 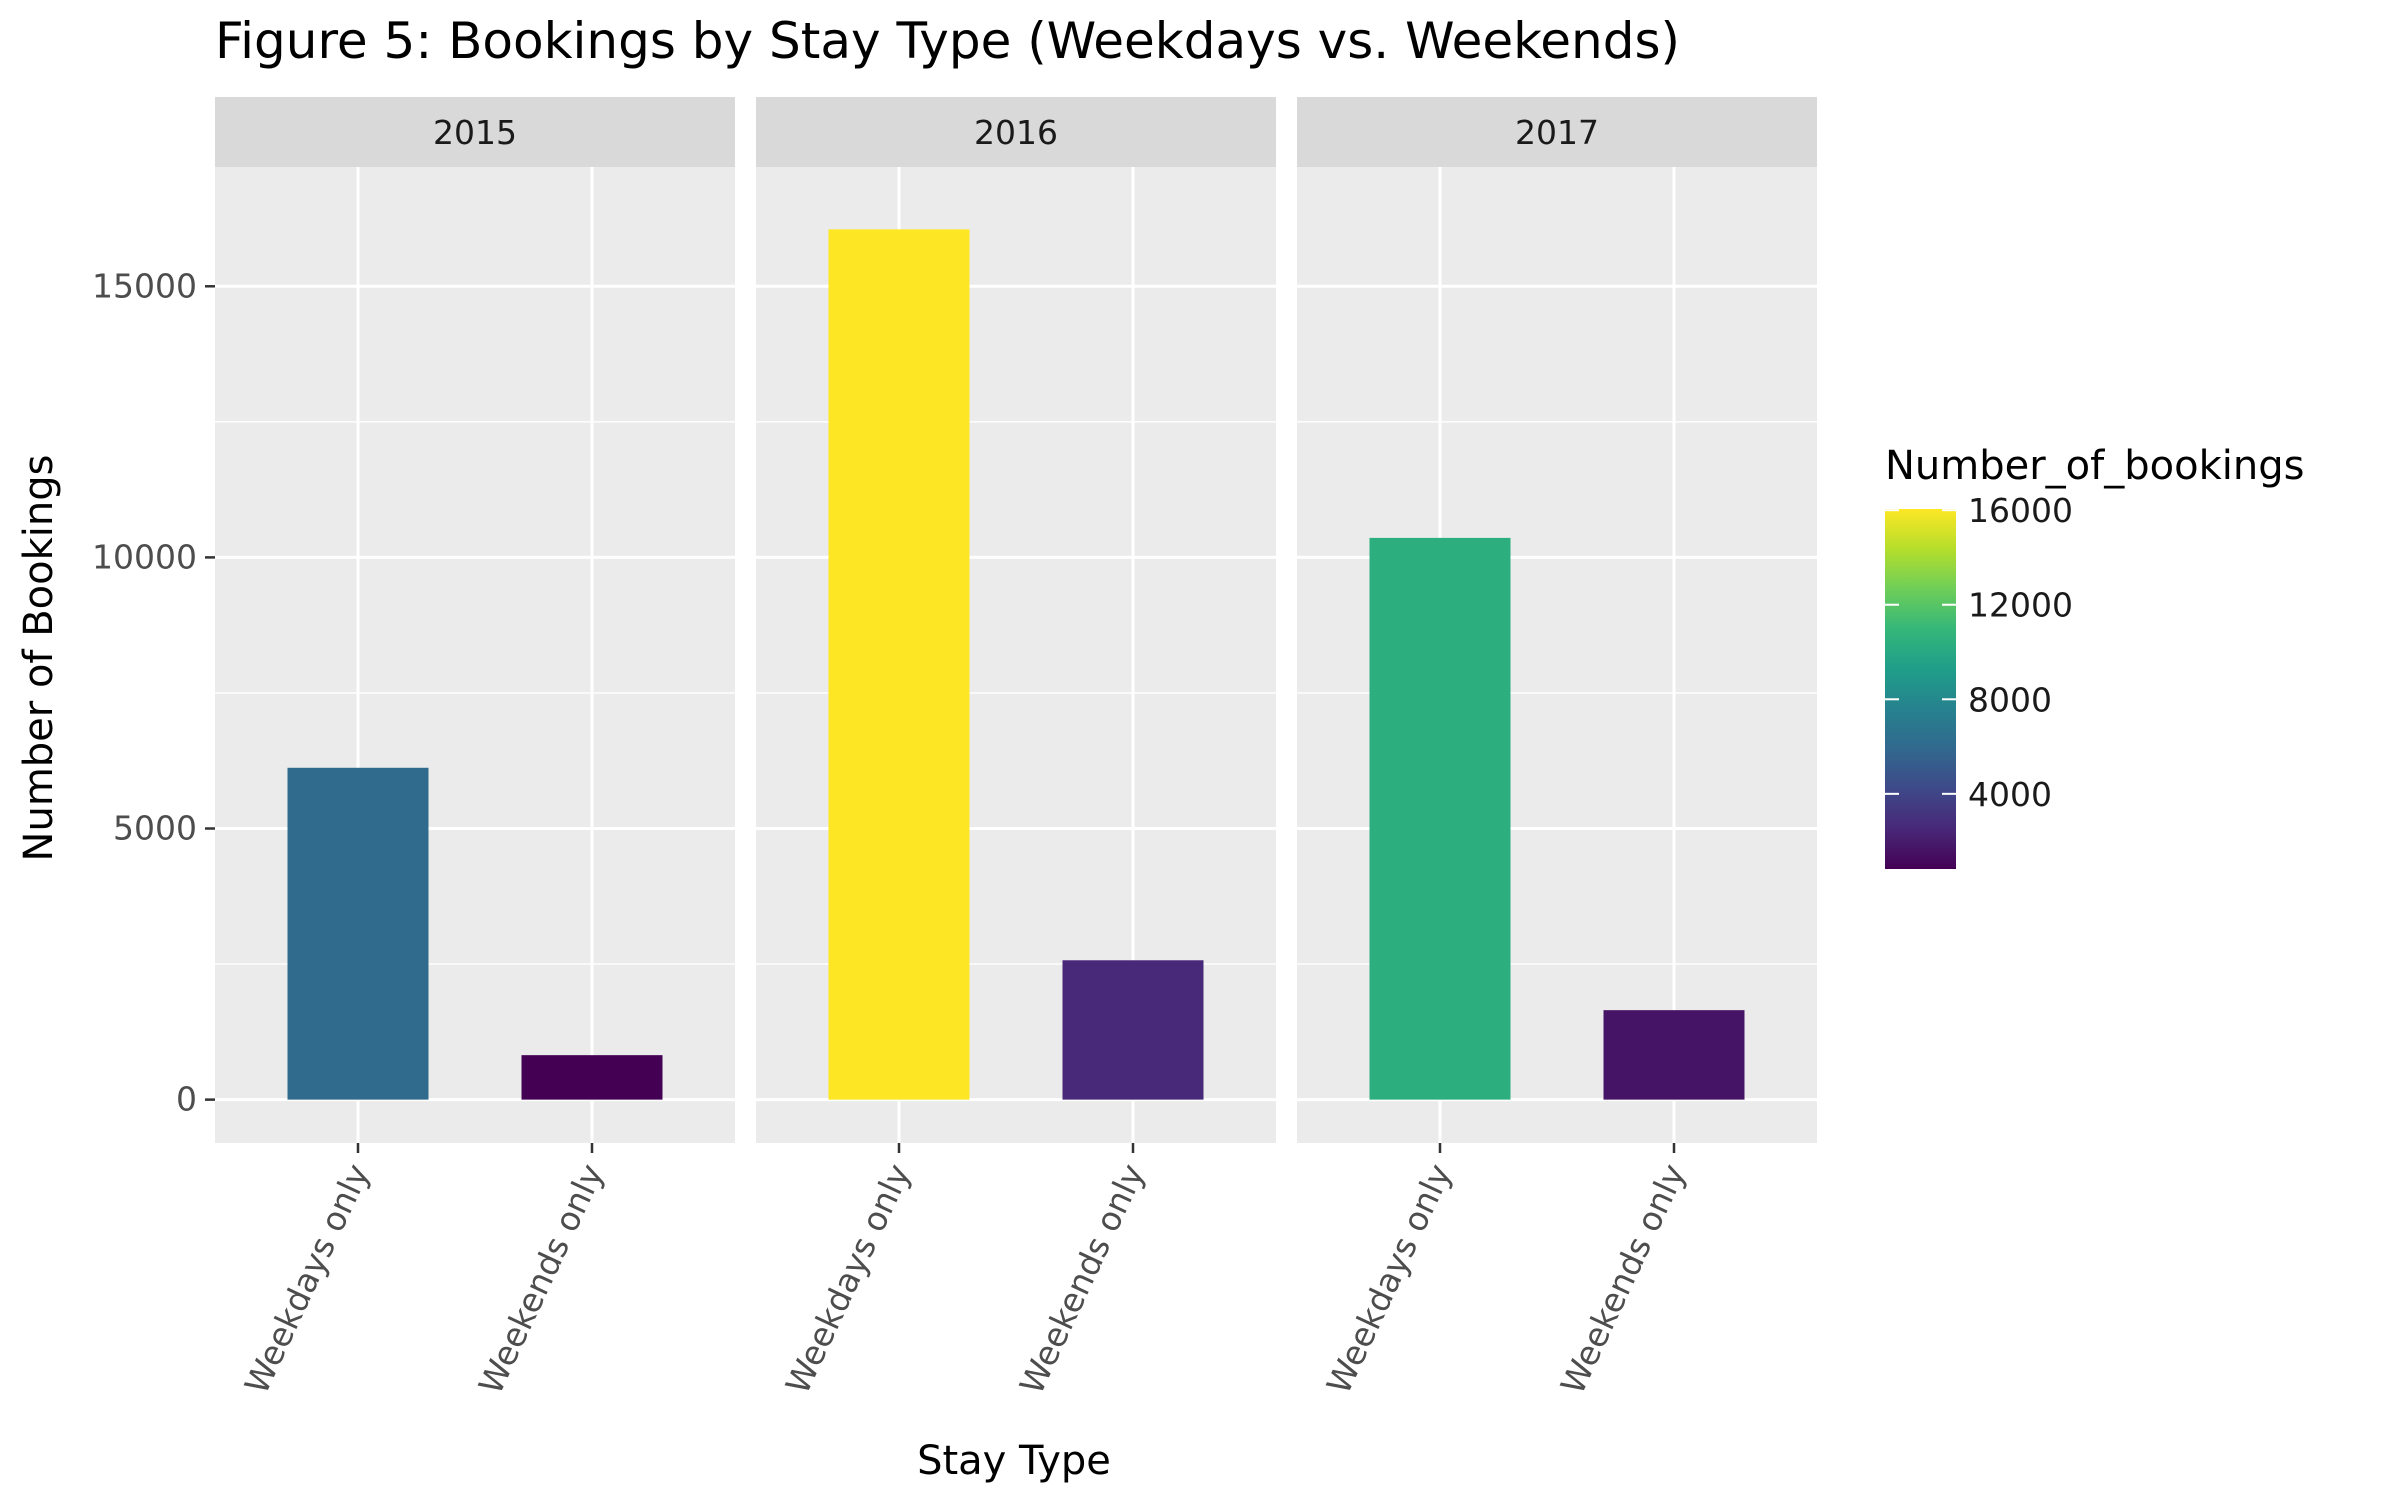 What do you see at coordinates (39, 658) in the screenshot?
I see `y-axis-title: Number of Bookings` at bounding box center [39, 658].